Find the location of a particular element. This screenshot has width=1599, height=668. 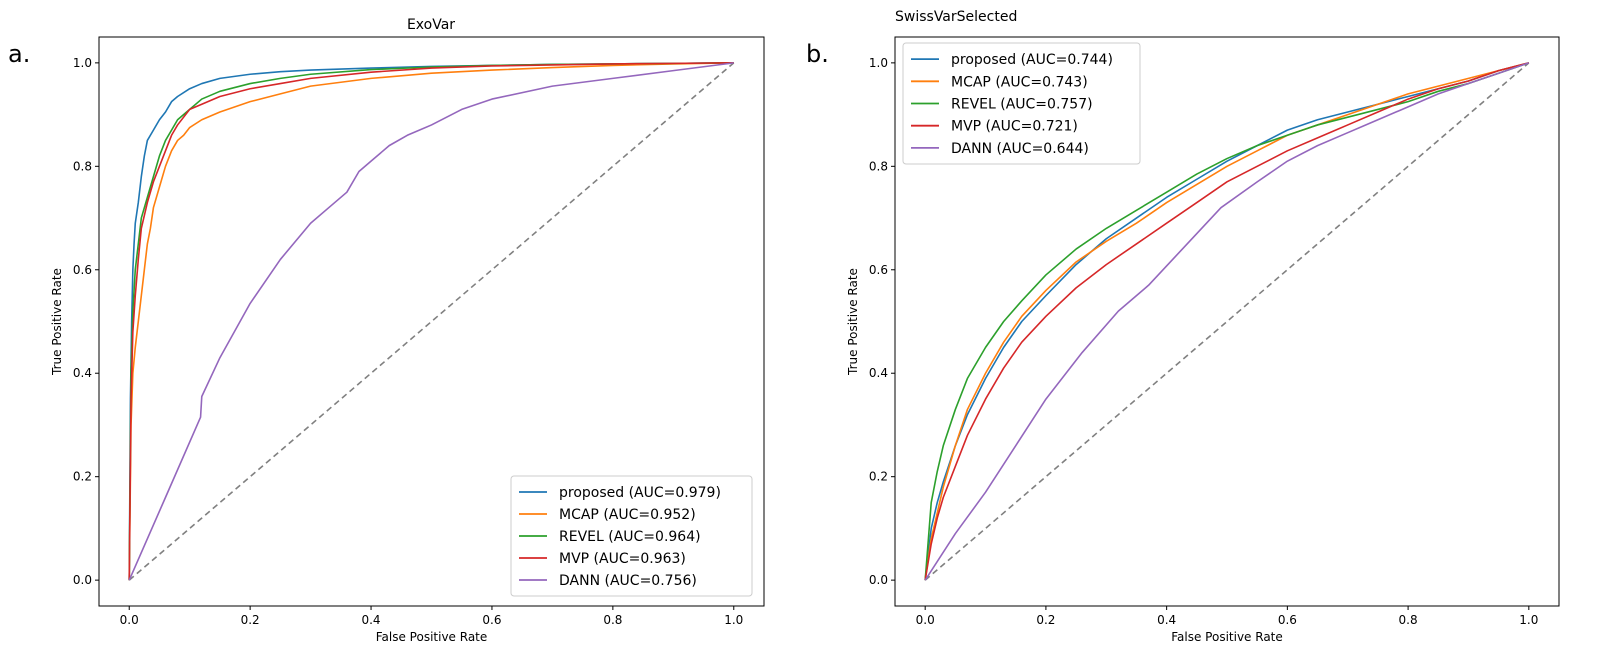

legend-entry: MCAP (AUC=0.743) is located at coordinates (1019, 82).